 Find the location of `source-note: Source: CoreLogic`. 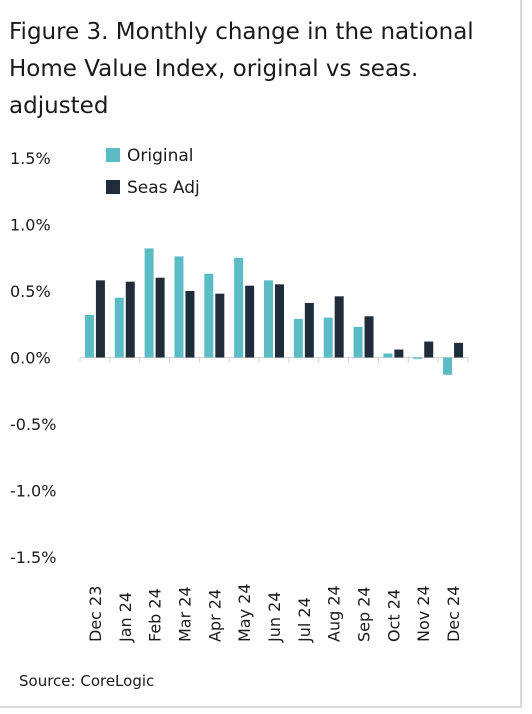

source-note: Source: CoreLogic is located at coordinates (87, 681).